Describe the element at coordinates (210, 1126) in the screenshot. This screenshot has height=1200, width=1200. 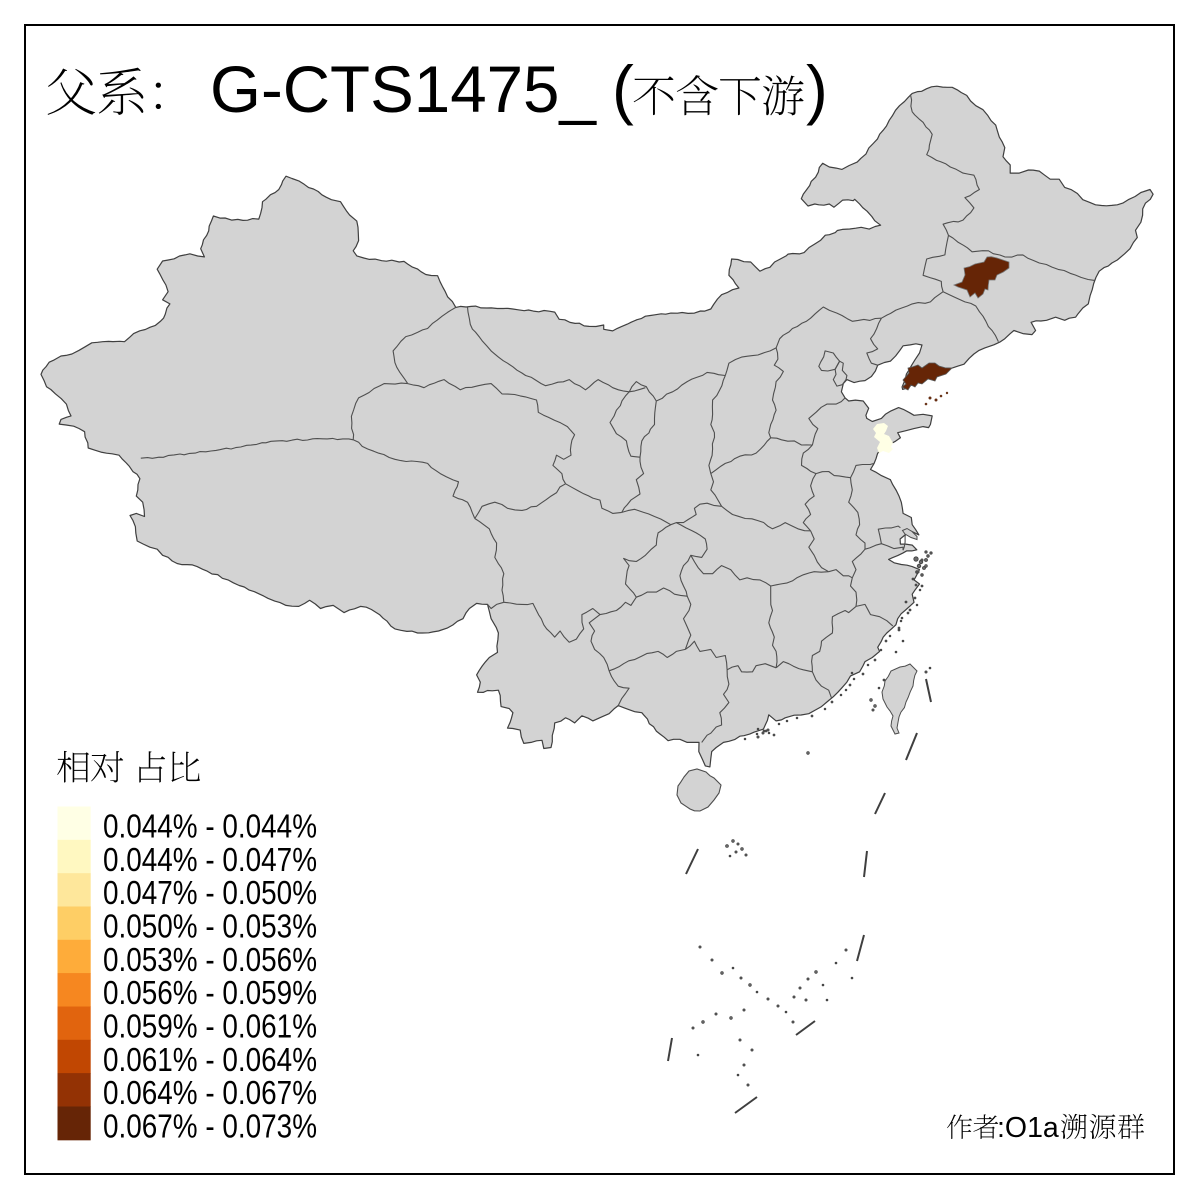
I see `svg-text: 0.067% - 0.073%` at that location.